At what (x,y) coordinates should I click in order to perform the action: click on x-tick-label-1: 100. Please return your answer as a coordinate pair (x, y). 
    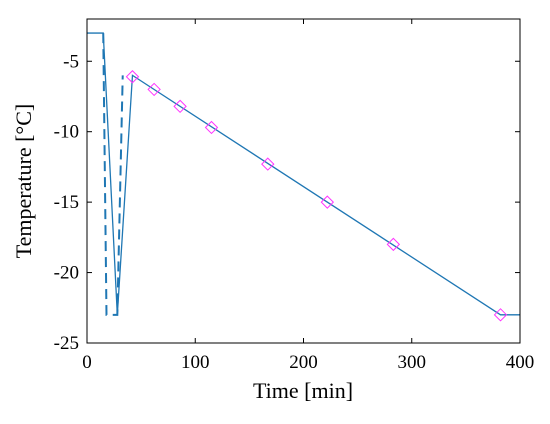
    Looking at the image, I should click on (195, 362).